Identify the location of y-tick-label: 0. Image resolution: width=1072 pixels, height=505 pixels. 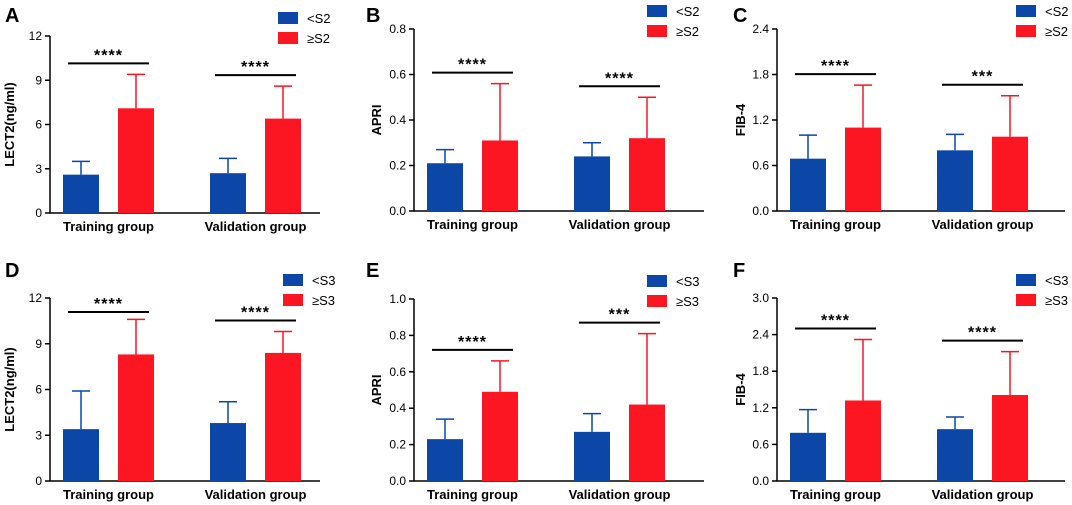
(38, 213).